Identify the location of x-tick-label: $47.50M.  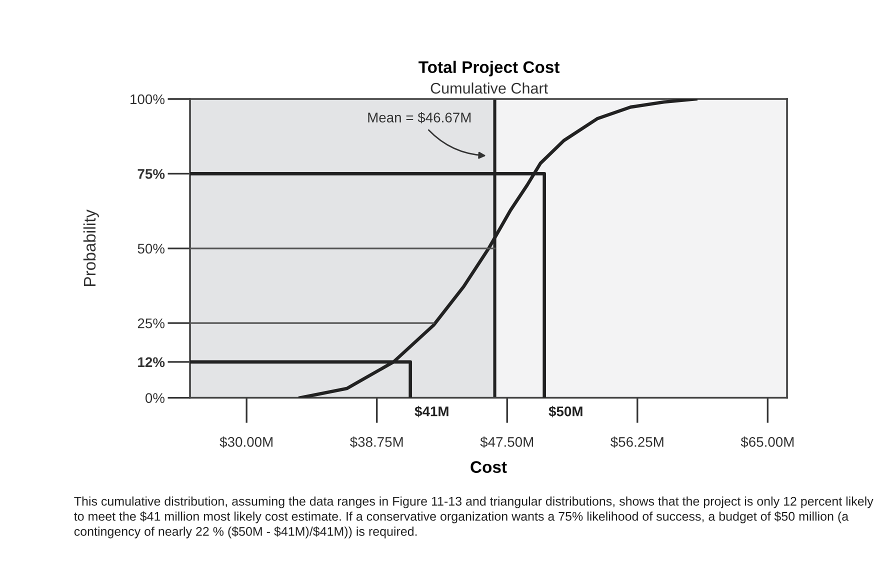
(507, 442).